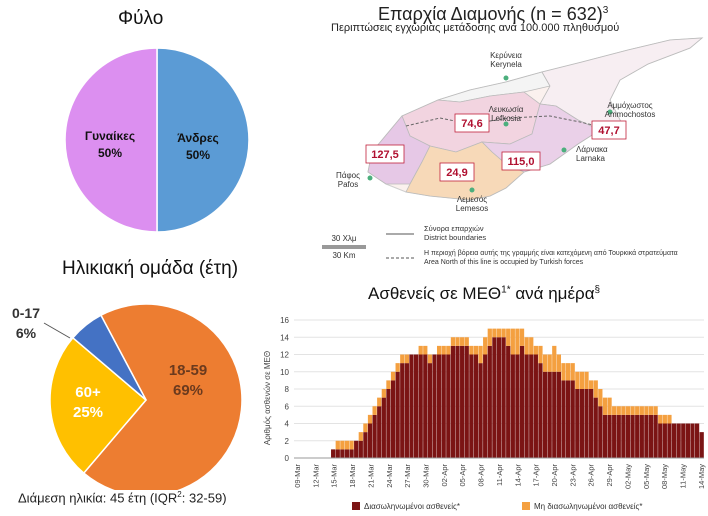 Image resolution: width=708 pixels, height=516 pixels. Describe the element at coordinates (287, 458) in the screenshot. I see `icu-y-tick-label: 0` at that location.